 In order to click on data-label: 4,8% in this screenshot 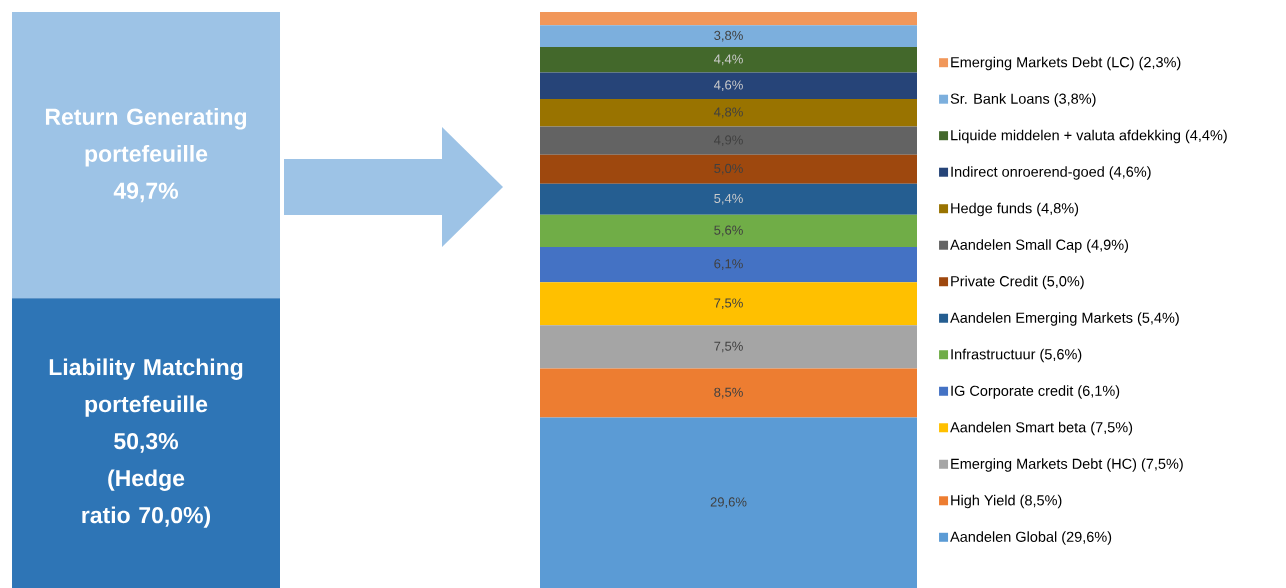, I will do `click(728, 113)`.